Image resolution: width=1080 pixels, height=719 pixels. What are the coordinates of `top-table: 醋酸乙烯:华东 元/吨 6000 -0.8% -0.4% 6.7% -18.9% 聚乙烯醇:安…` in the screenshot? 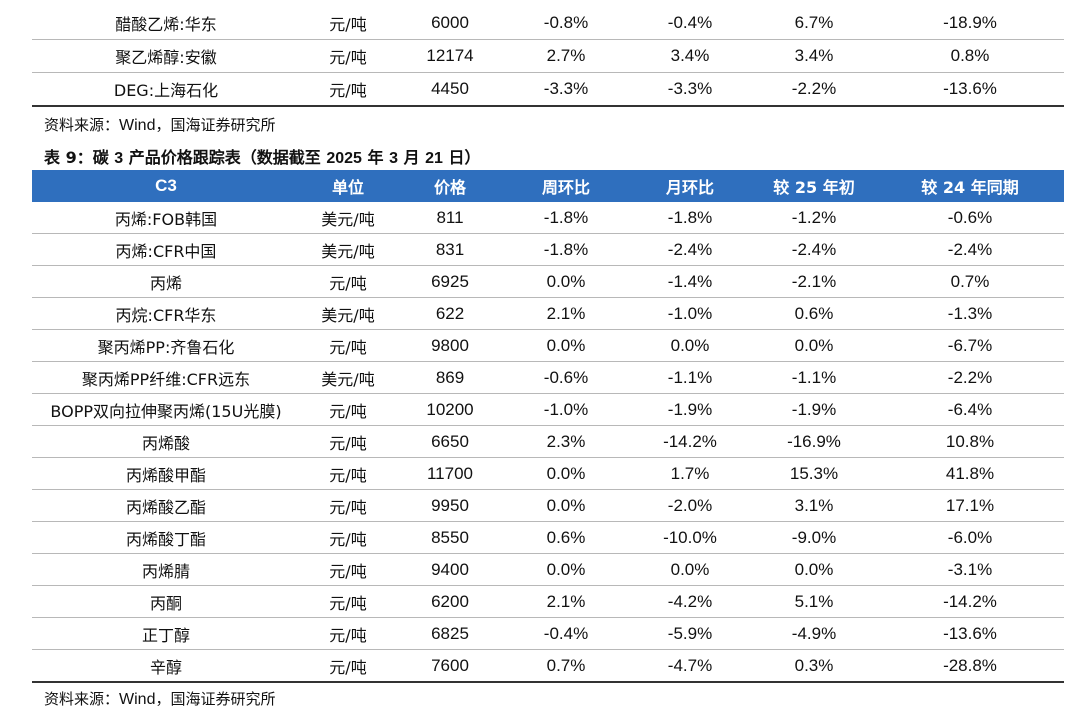 It's located at (548, 57).